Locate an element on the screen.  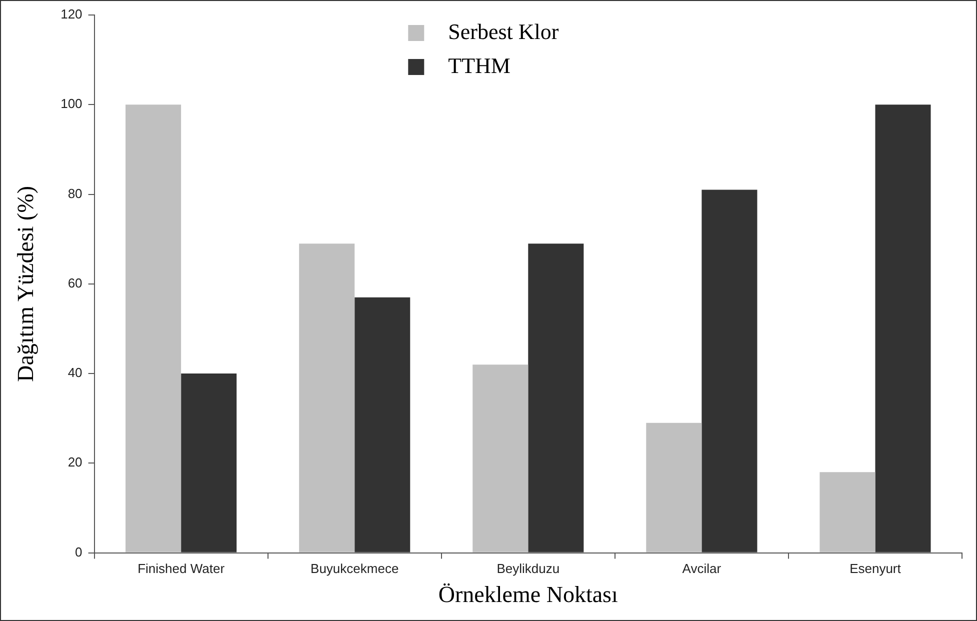
y-axis-title: Dağıtım Yüzdesi (%) is located at coordinates (25, 284).